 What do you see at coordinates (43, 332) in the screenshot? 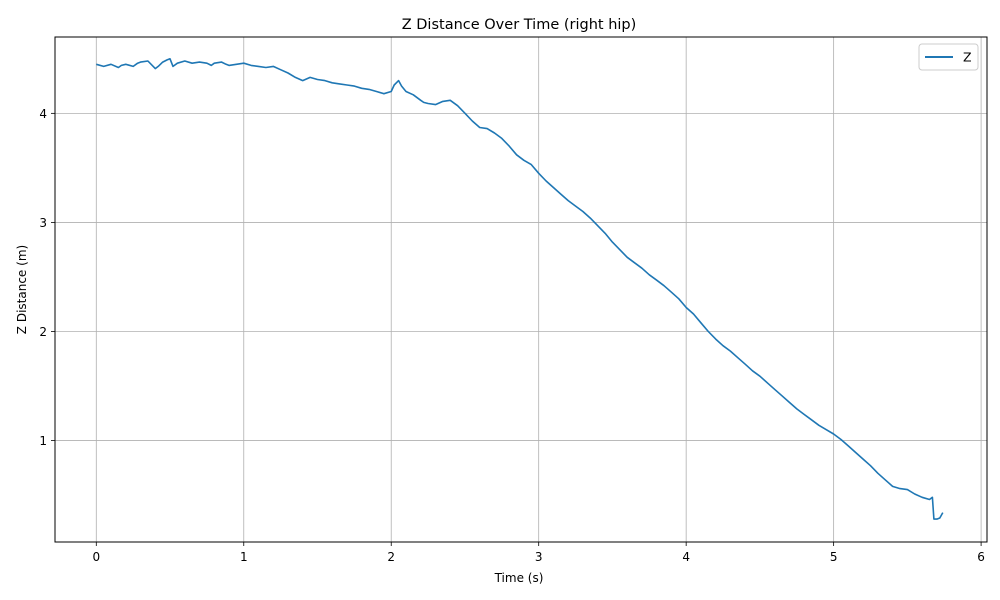
I see `y-tick-label: 2` at bounding box center [43, 332].